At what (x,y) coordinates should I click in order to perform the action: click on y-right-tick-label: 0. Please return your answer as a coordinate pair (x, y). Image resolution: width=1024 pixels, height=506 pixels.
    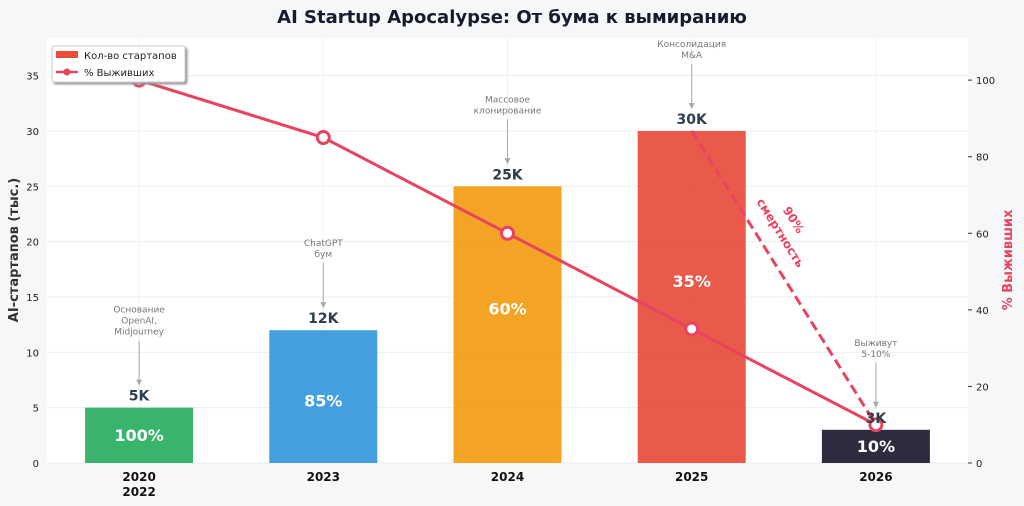
    Looking at the image, I should click on (979, 464).